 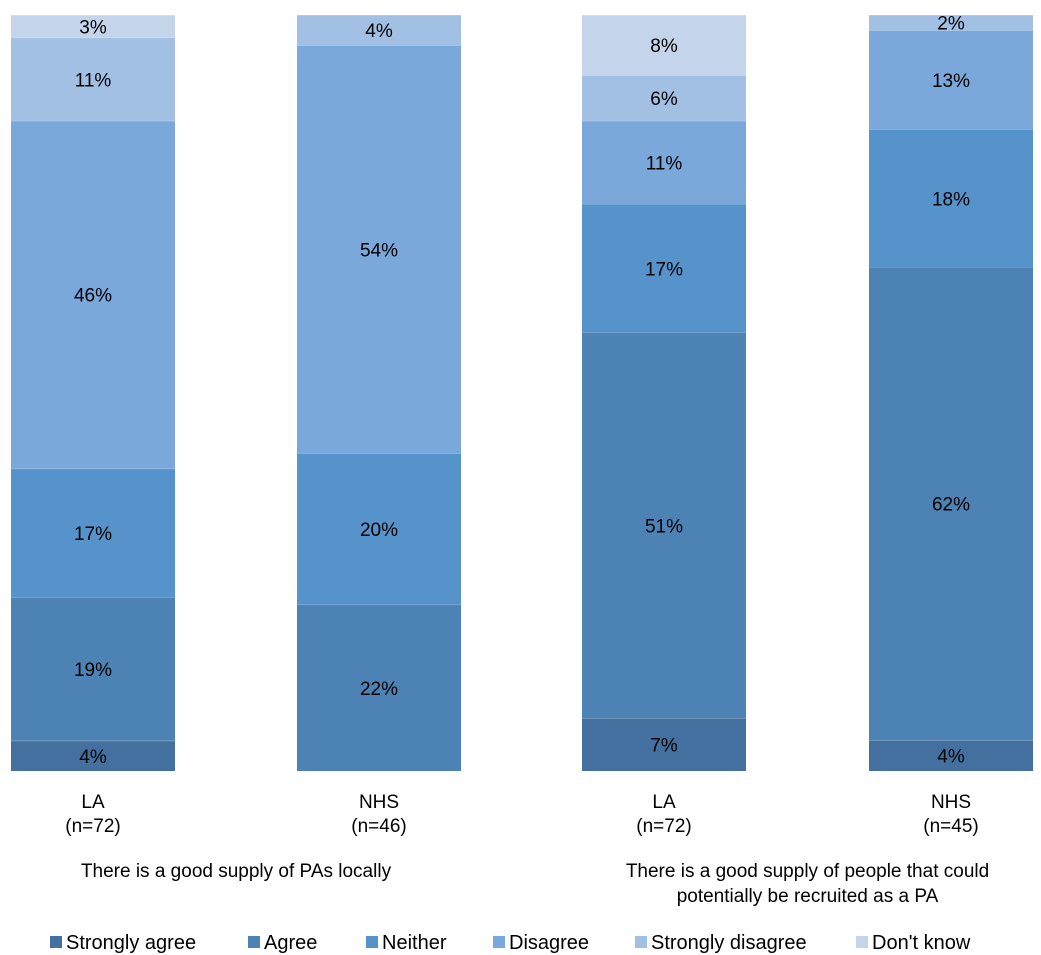 I want to click on category-label: (n=45), so click(x=950, y=826).